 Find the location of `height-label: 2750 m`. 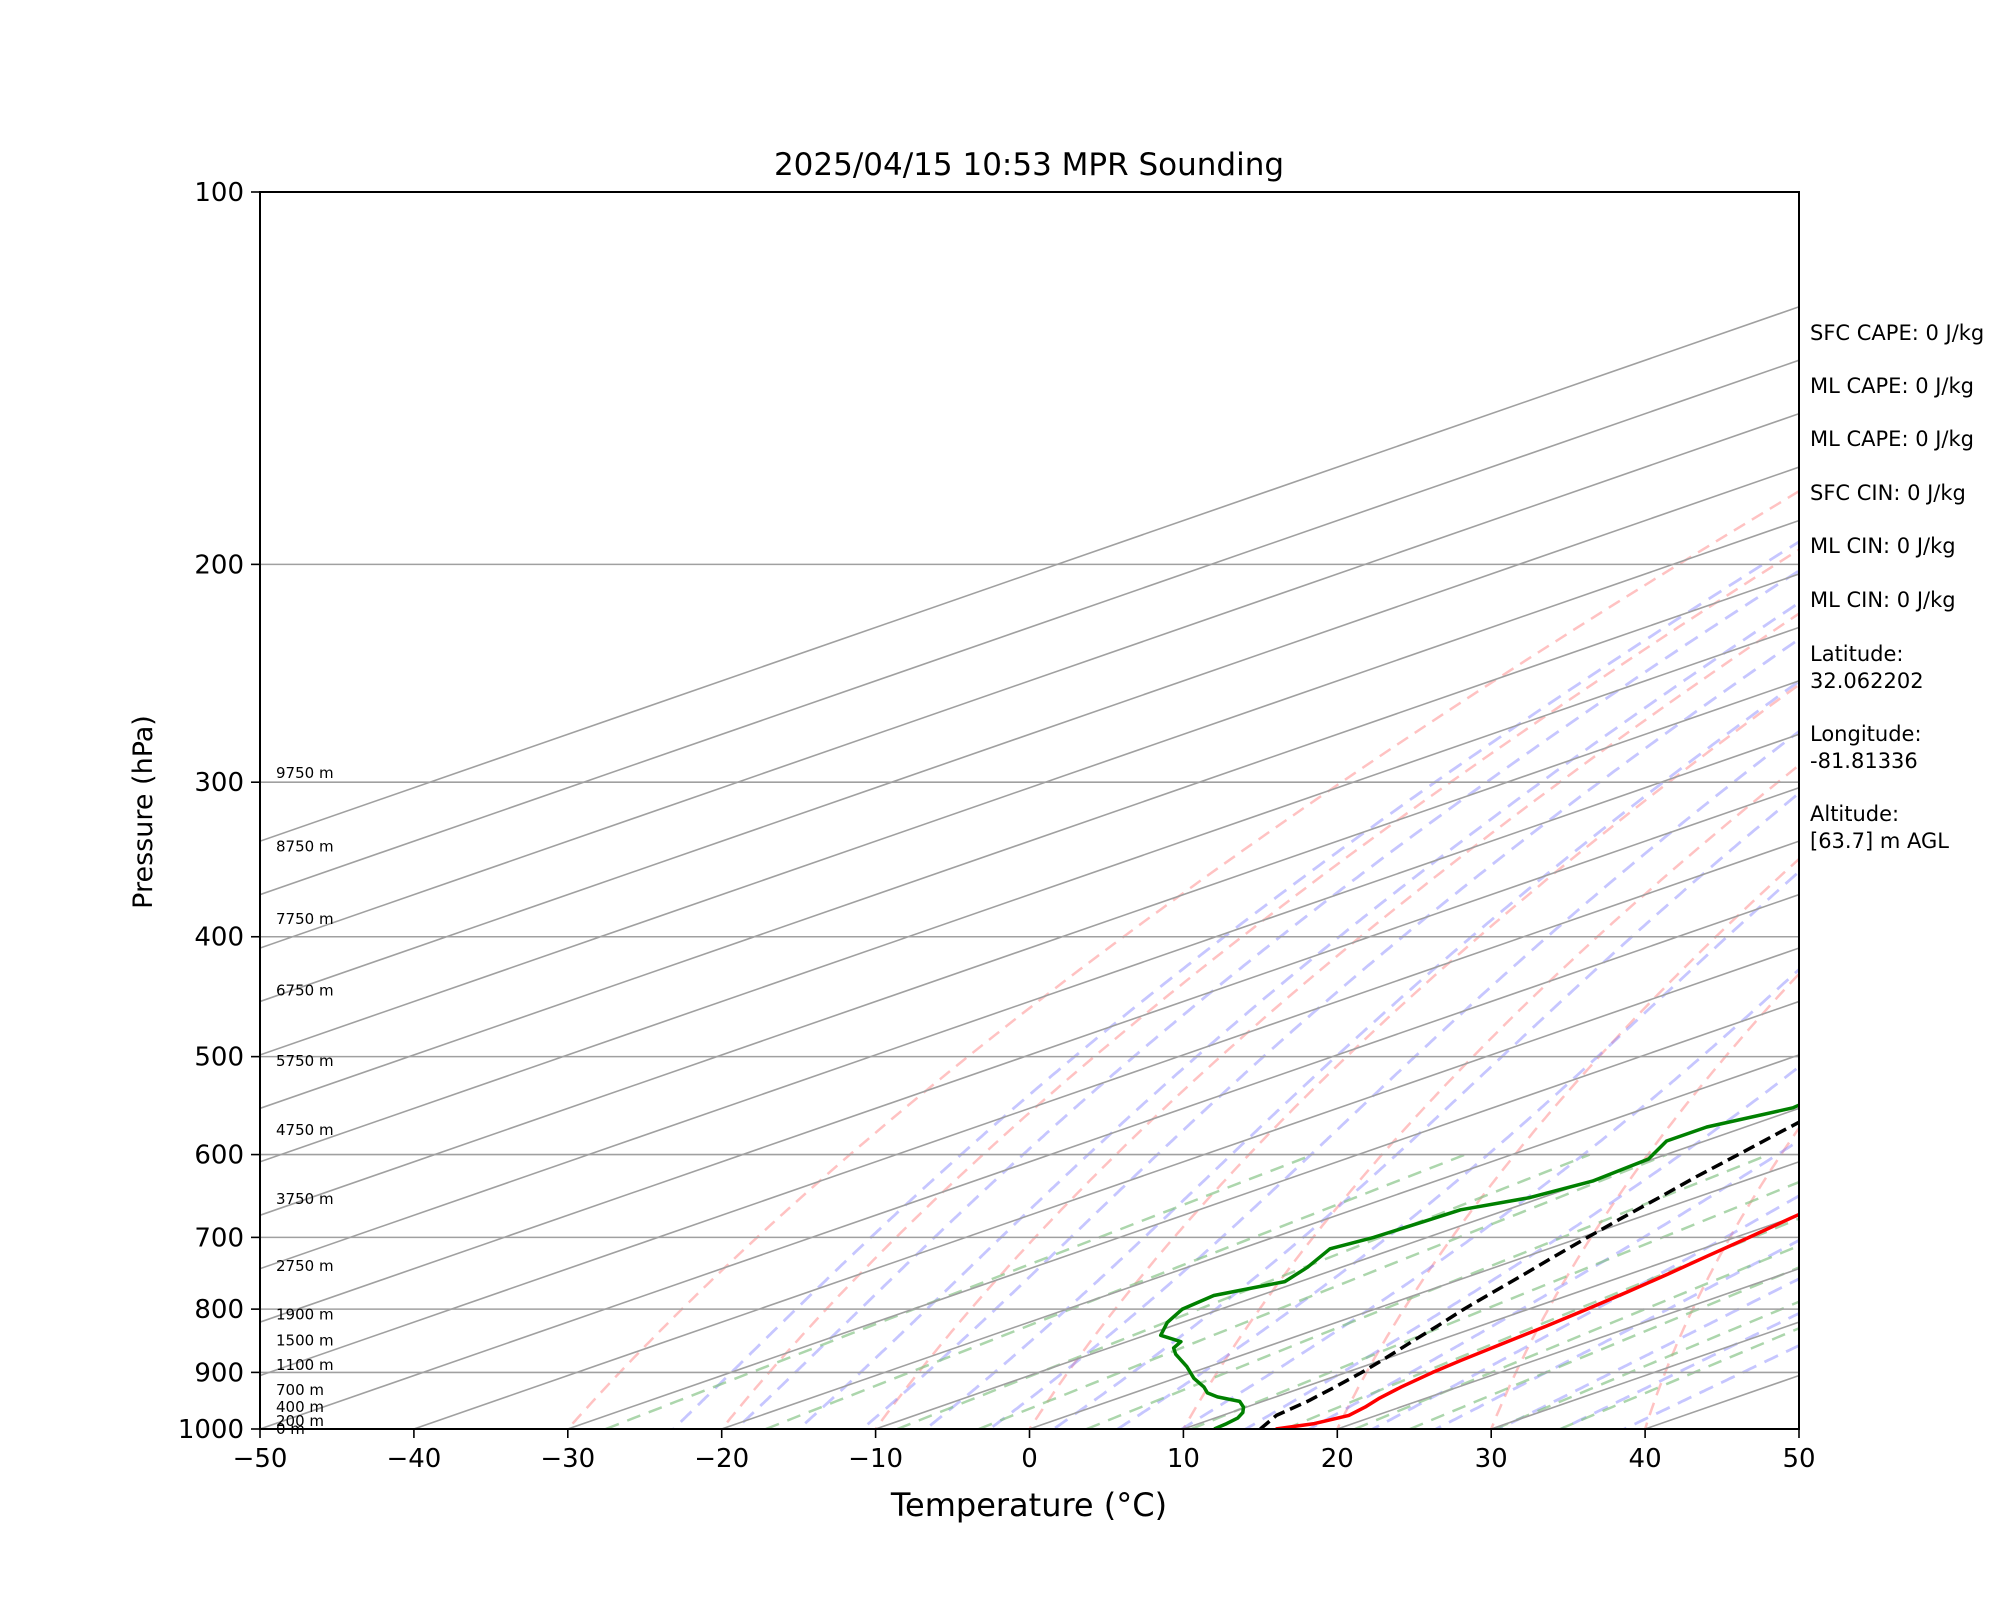

height-label: 2750 m is located at coordinates (305, 1266).